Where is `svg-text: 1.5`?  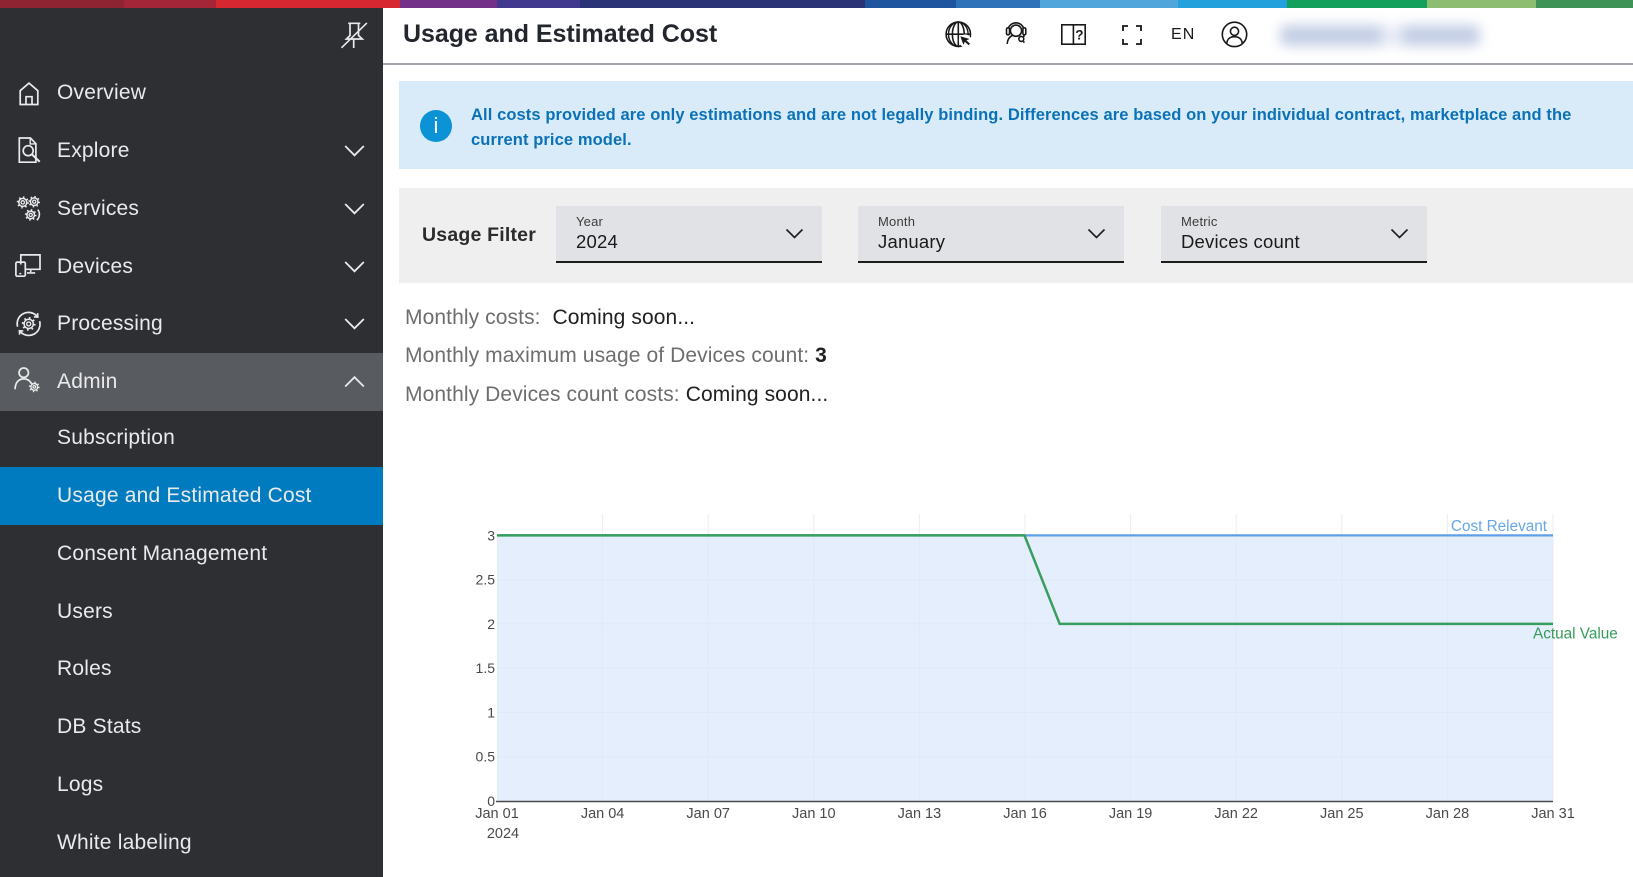 svg-text: 1.5 is located at coordinates (486, 668).